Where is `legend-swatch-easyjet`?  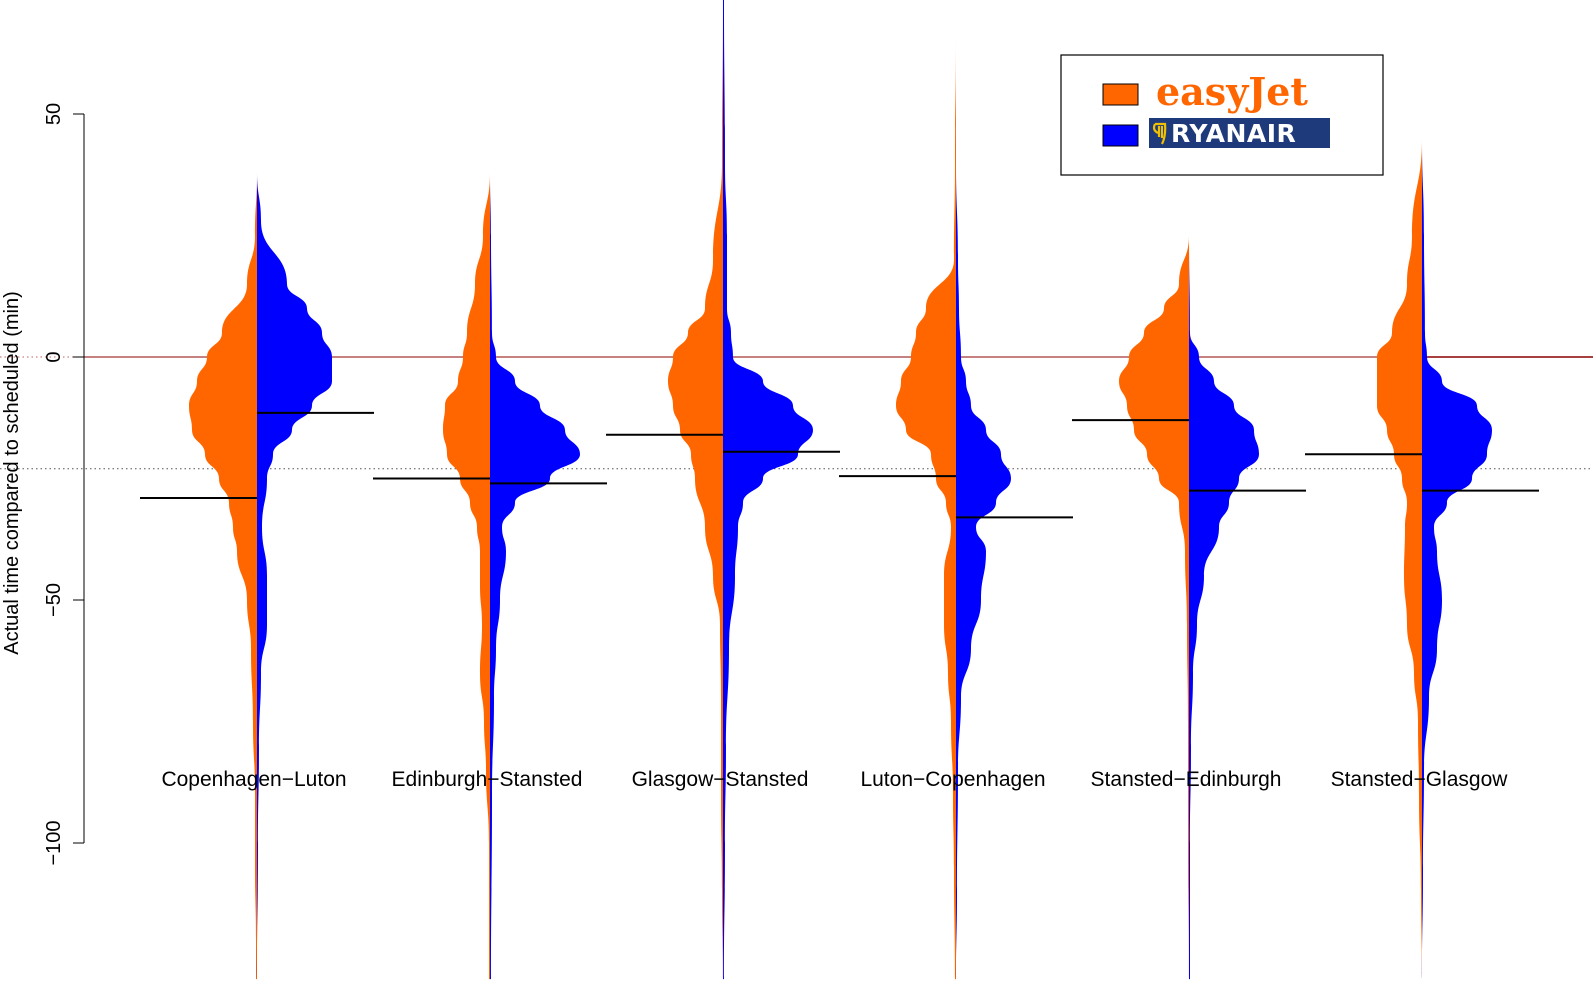
legend-swatch-easyjet is located at coordinates (1120, 94).